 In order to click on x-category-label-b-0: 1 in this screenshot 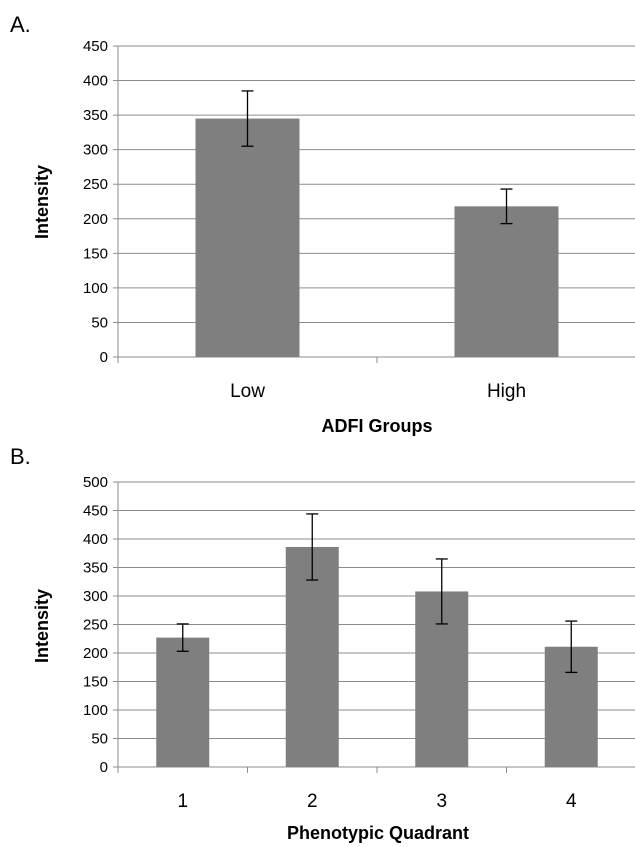, I will do `click(182, 801)`.